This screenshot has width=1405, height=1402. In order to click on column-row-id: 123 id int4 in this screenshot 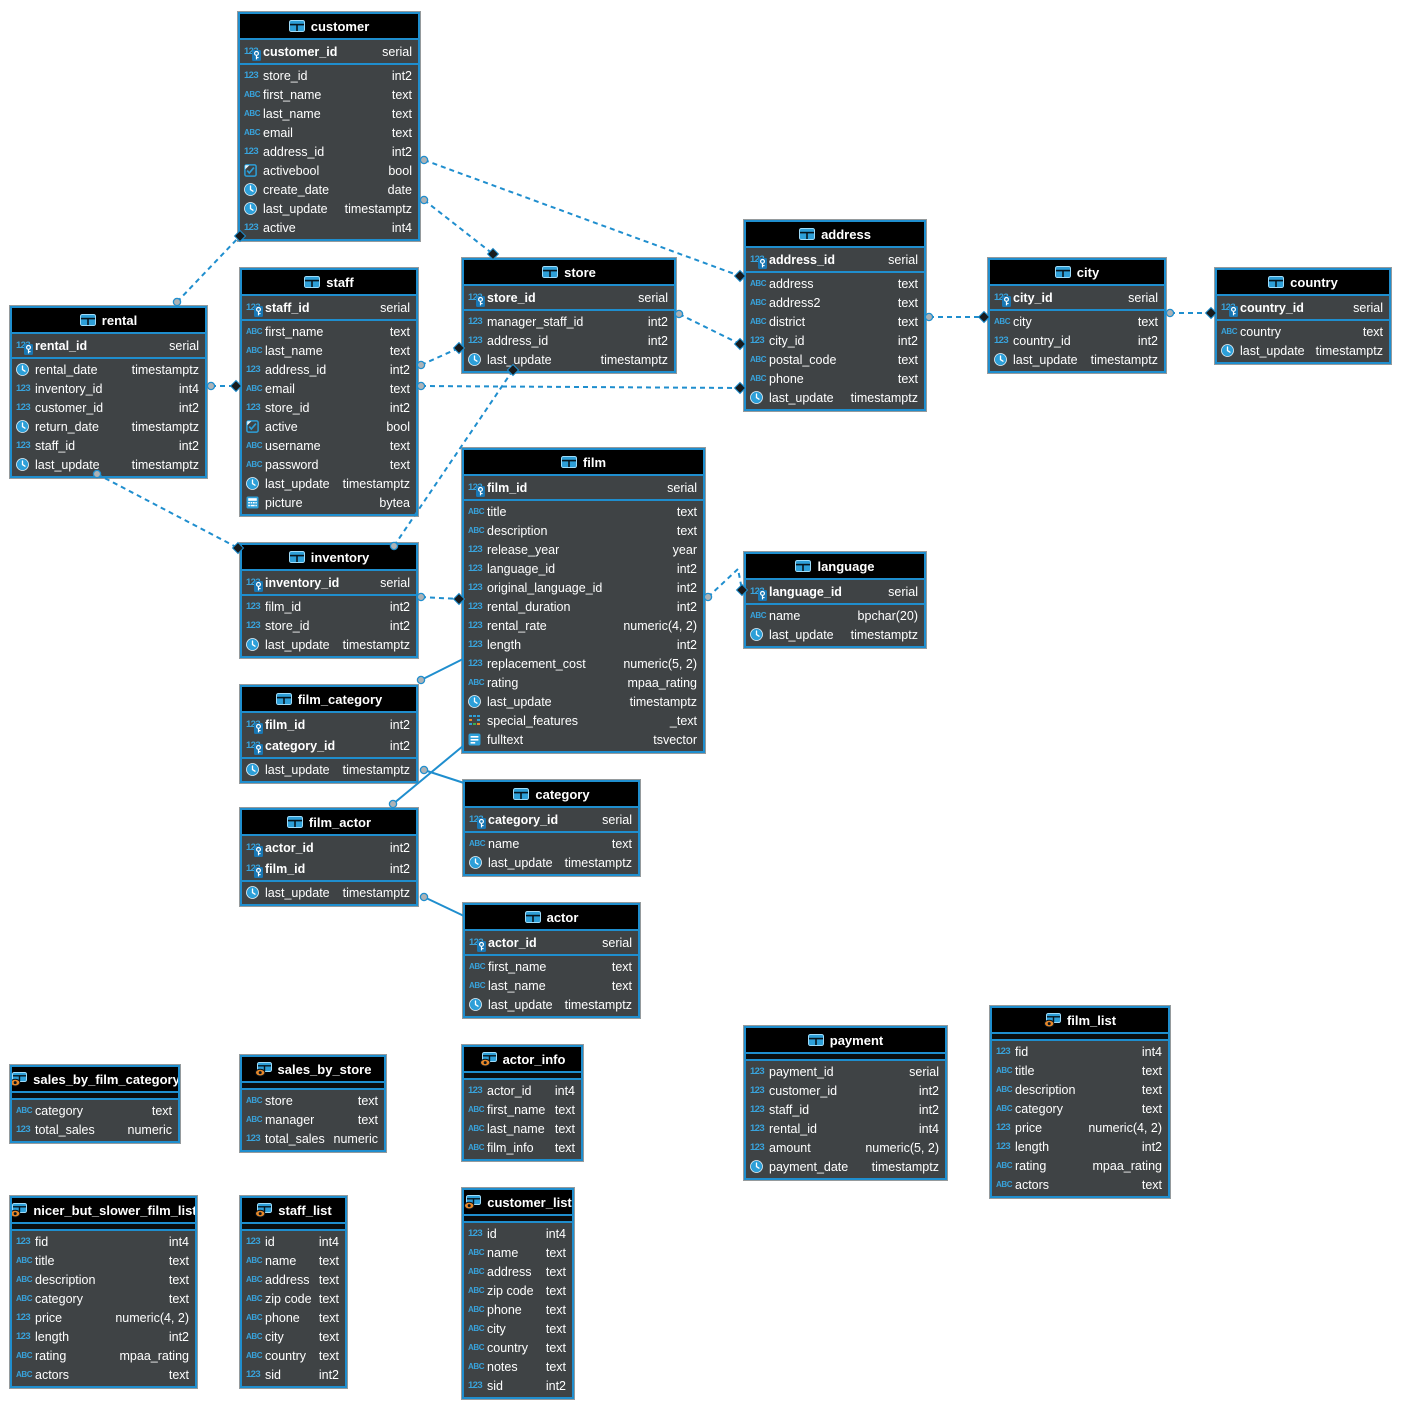, I will do `click(293, 1241)`.